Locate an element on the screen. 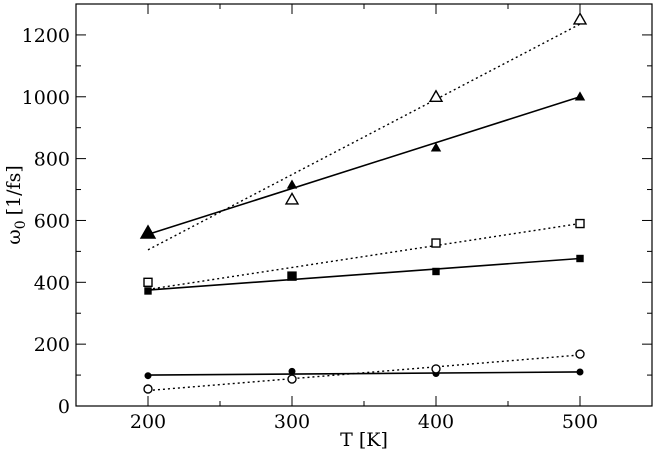  y-tick-label: 200 is located at coordinates (52, 345).